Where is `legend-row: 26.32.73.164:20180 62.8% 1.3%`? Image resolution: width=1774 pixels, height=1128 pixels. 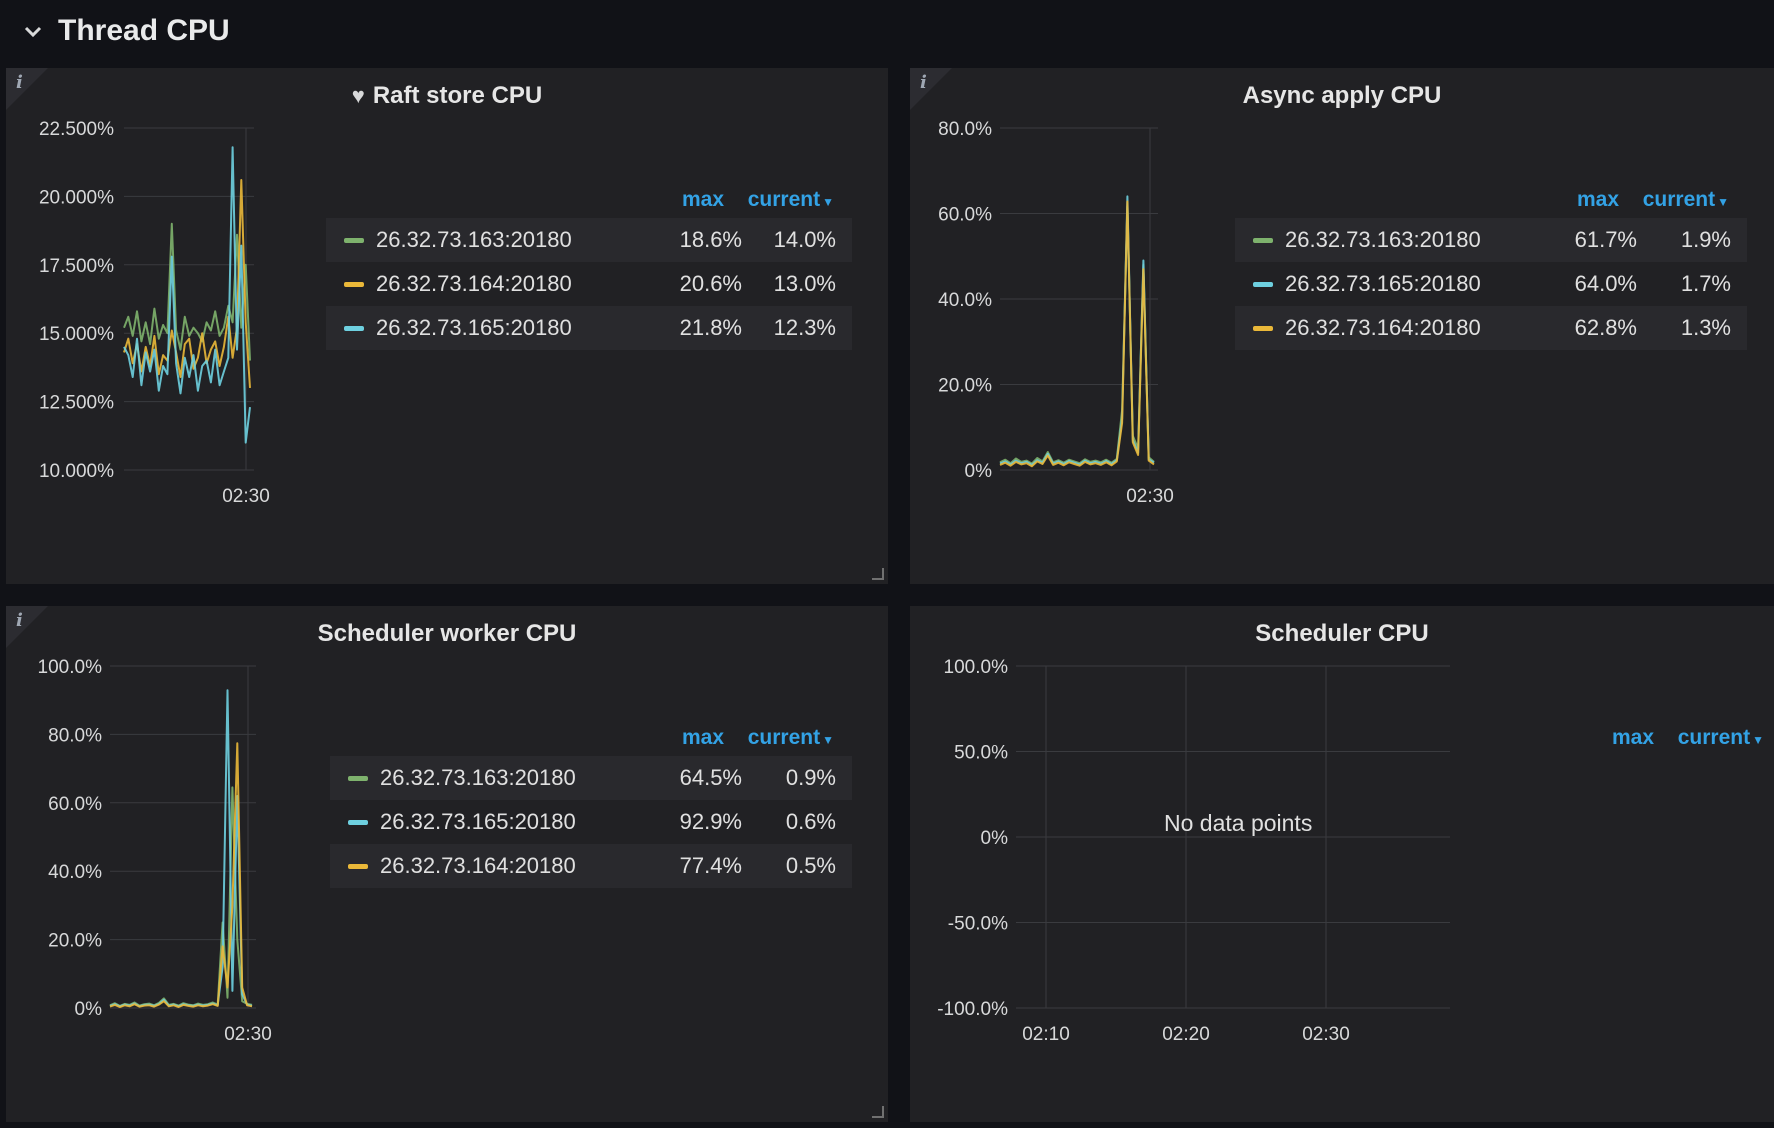 legend-row: 26.32.73.164:20180 62.8% 1.3% is located at coordinates (1491, 328).